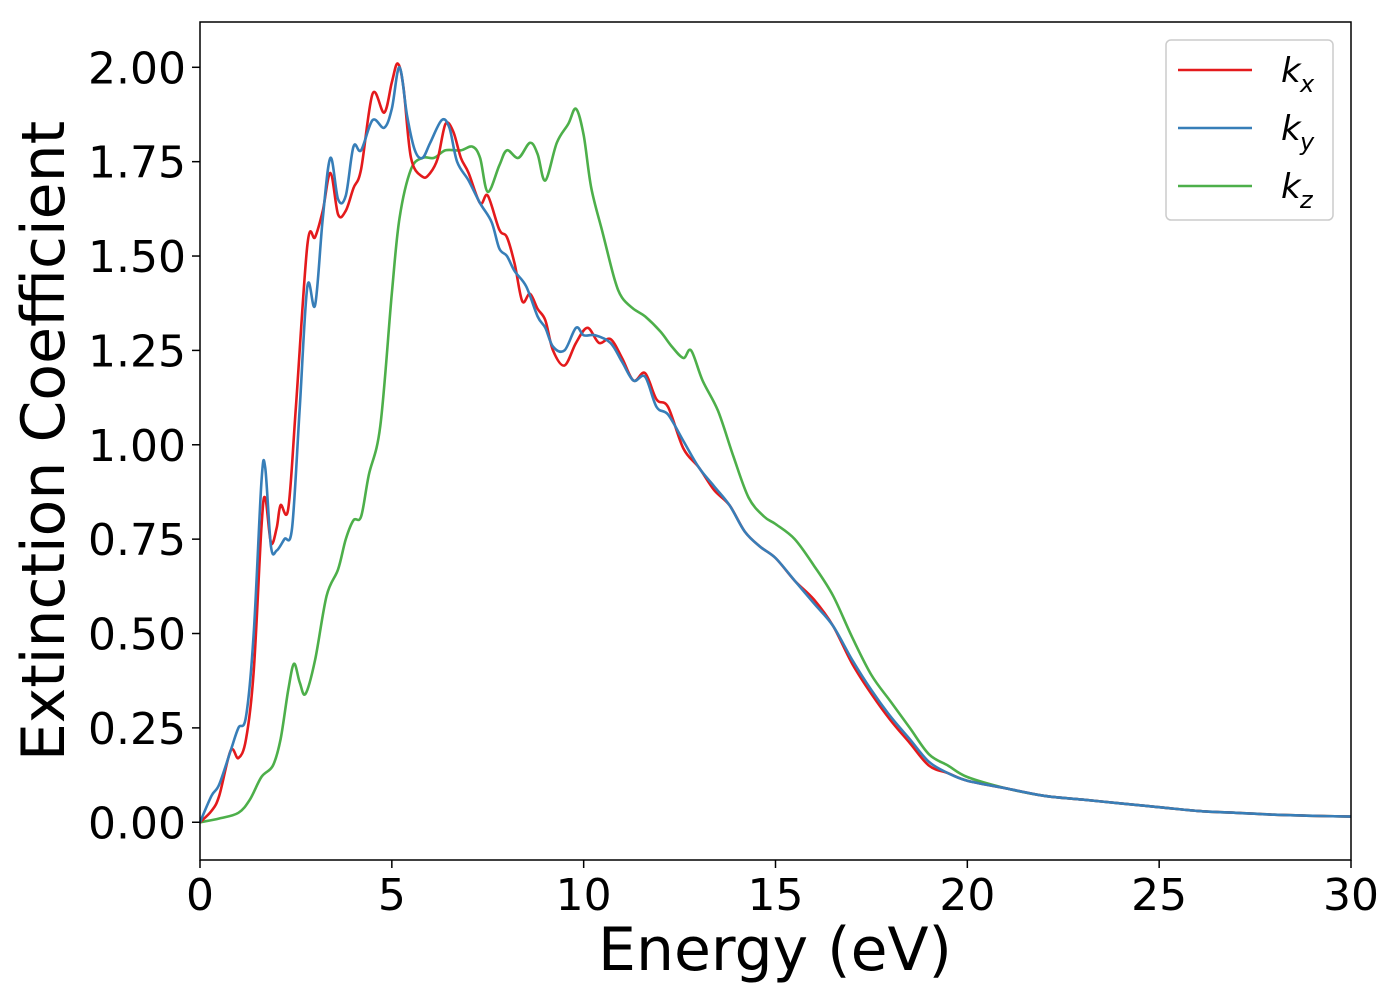 This screenshot has height=1000, width=1400. I want to click on y-tick-label: 1.75, so click(137, 163).